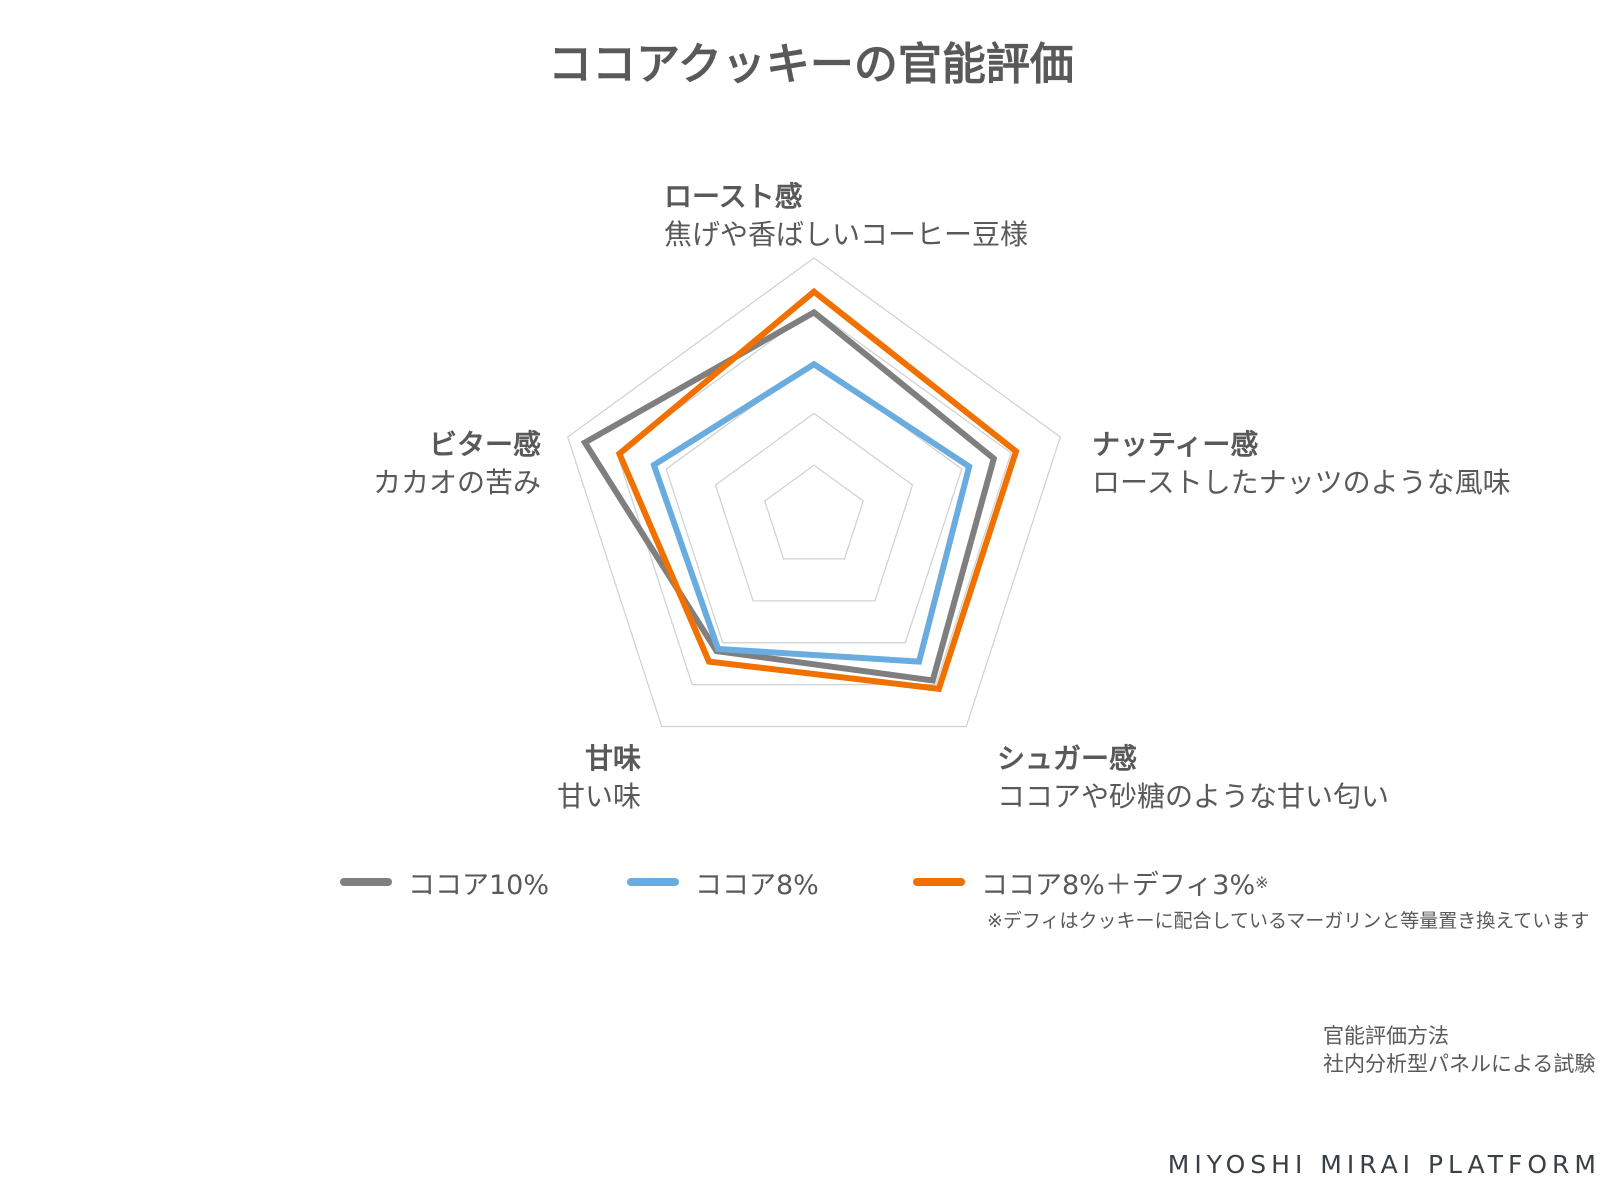 The height and width of the screenshot is (1200, 1622). What do you see at coordinates (1288, 921) in the screenshot?
I see `footnote: ※デフィはクッキーに配合しているマーガリンと等量置き換えています` at bounding box center [1288, 921].